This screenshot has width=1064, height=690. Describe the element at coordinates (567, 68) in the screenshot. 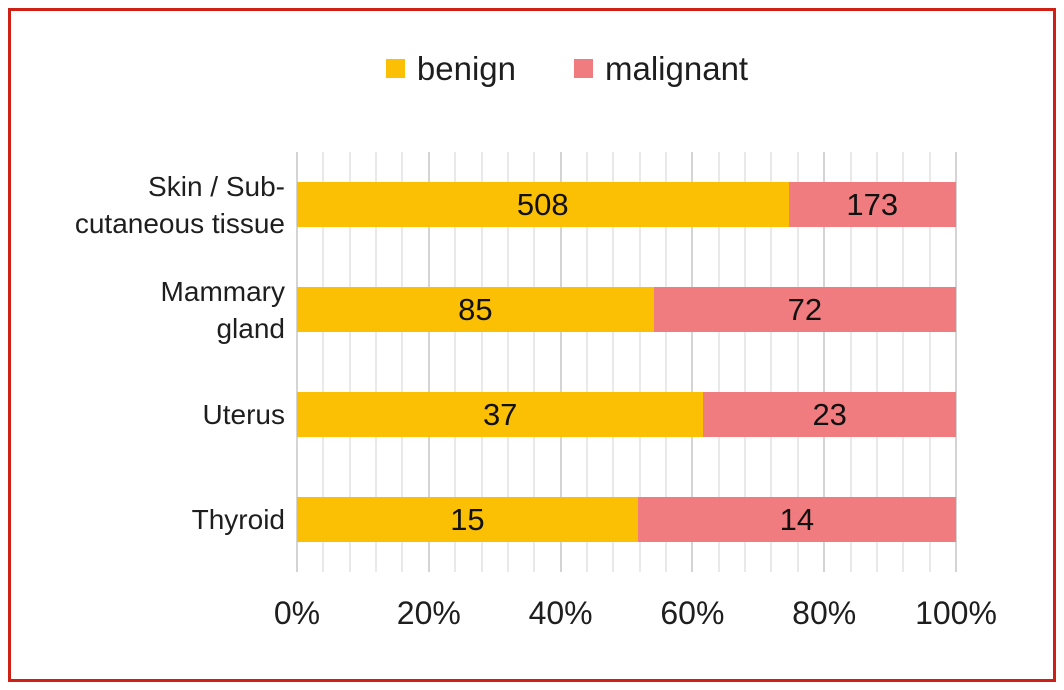

I see `legend: benign malignant` at that location.